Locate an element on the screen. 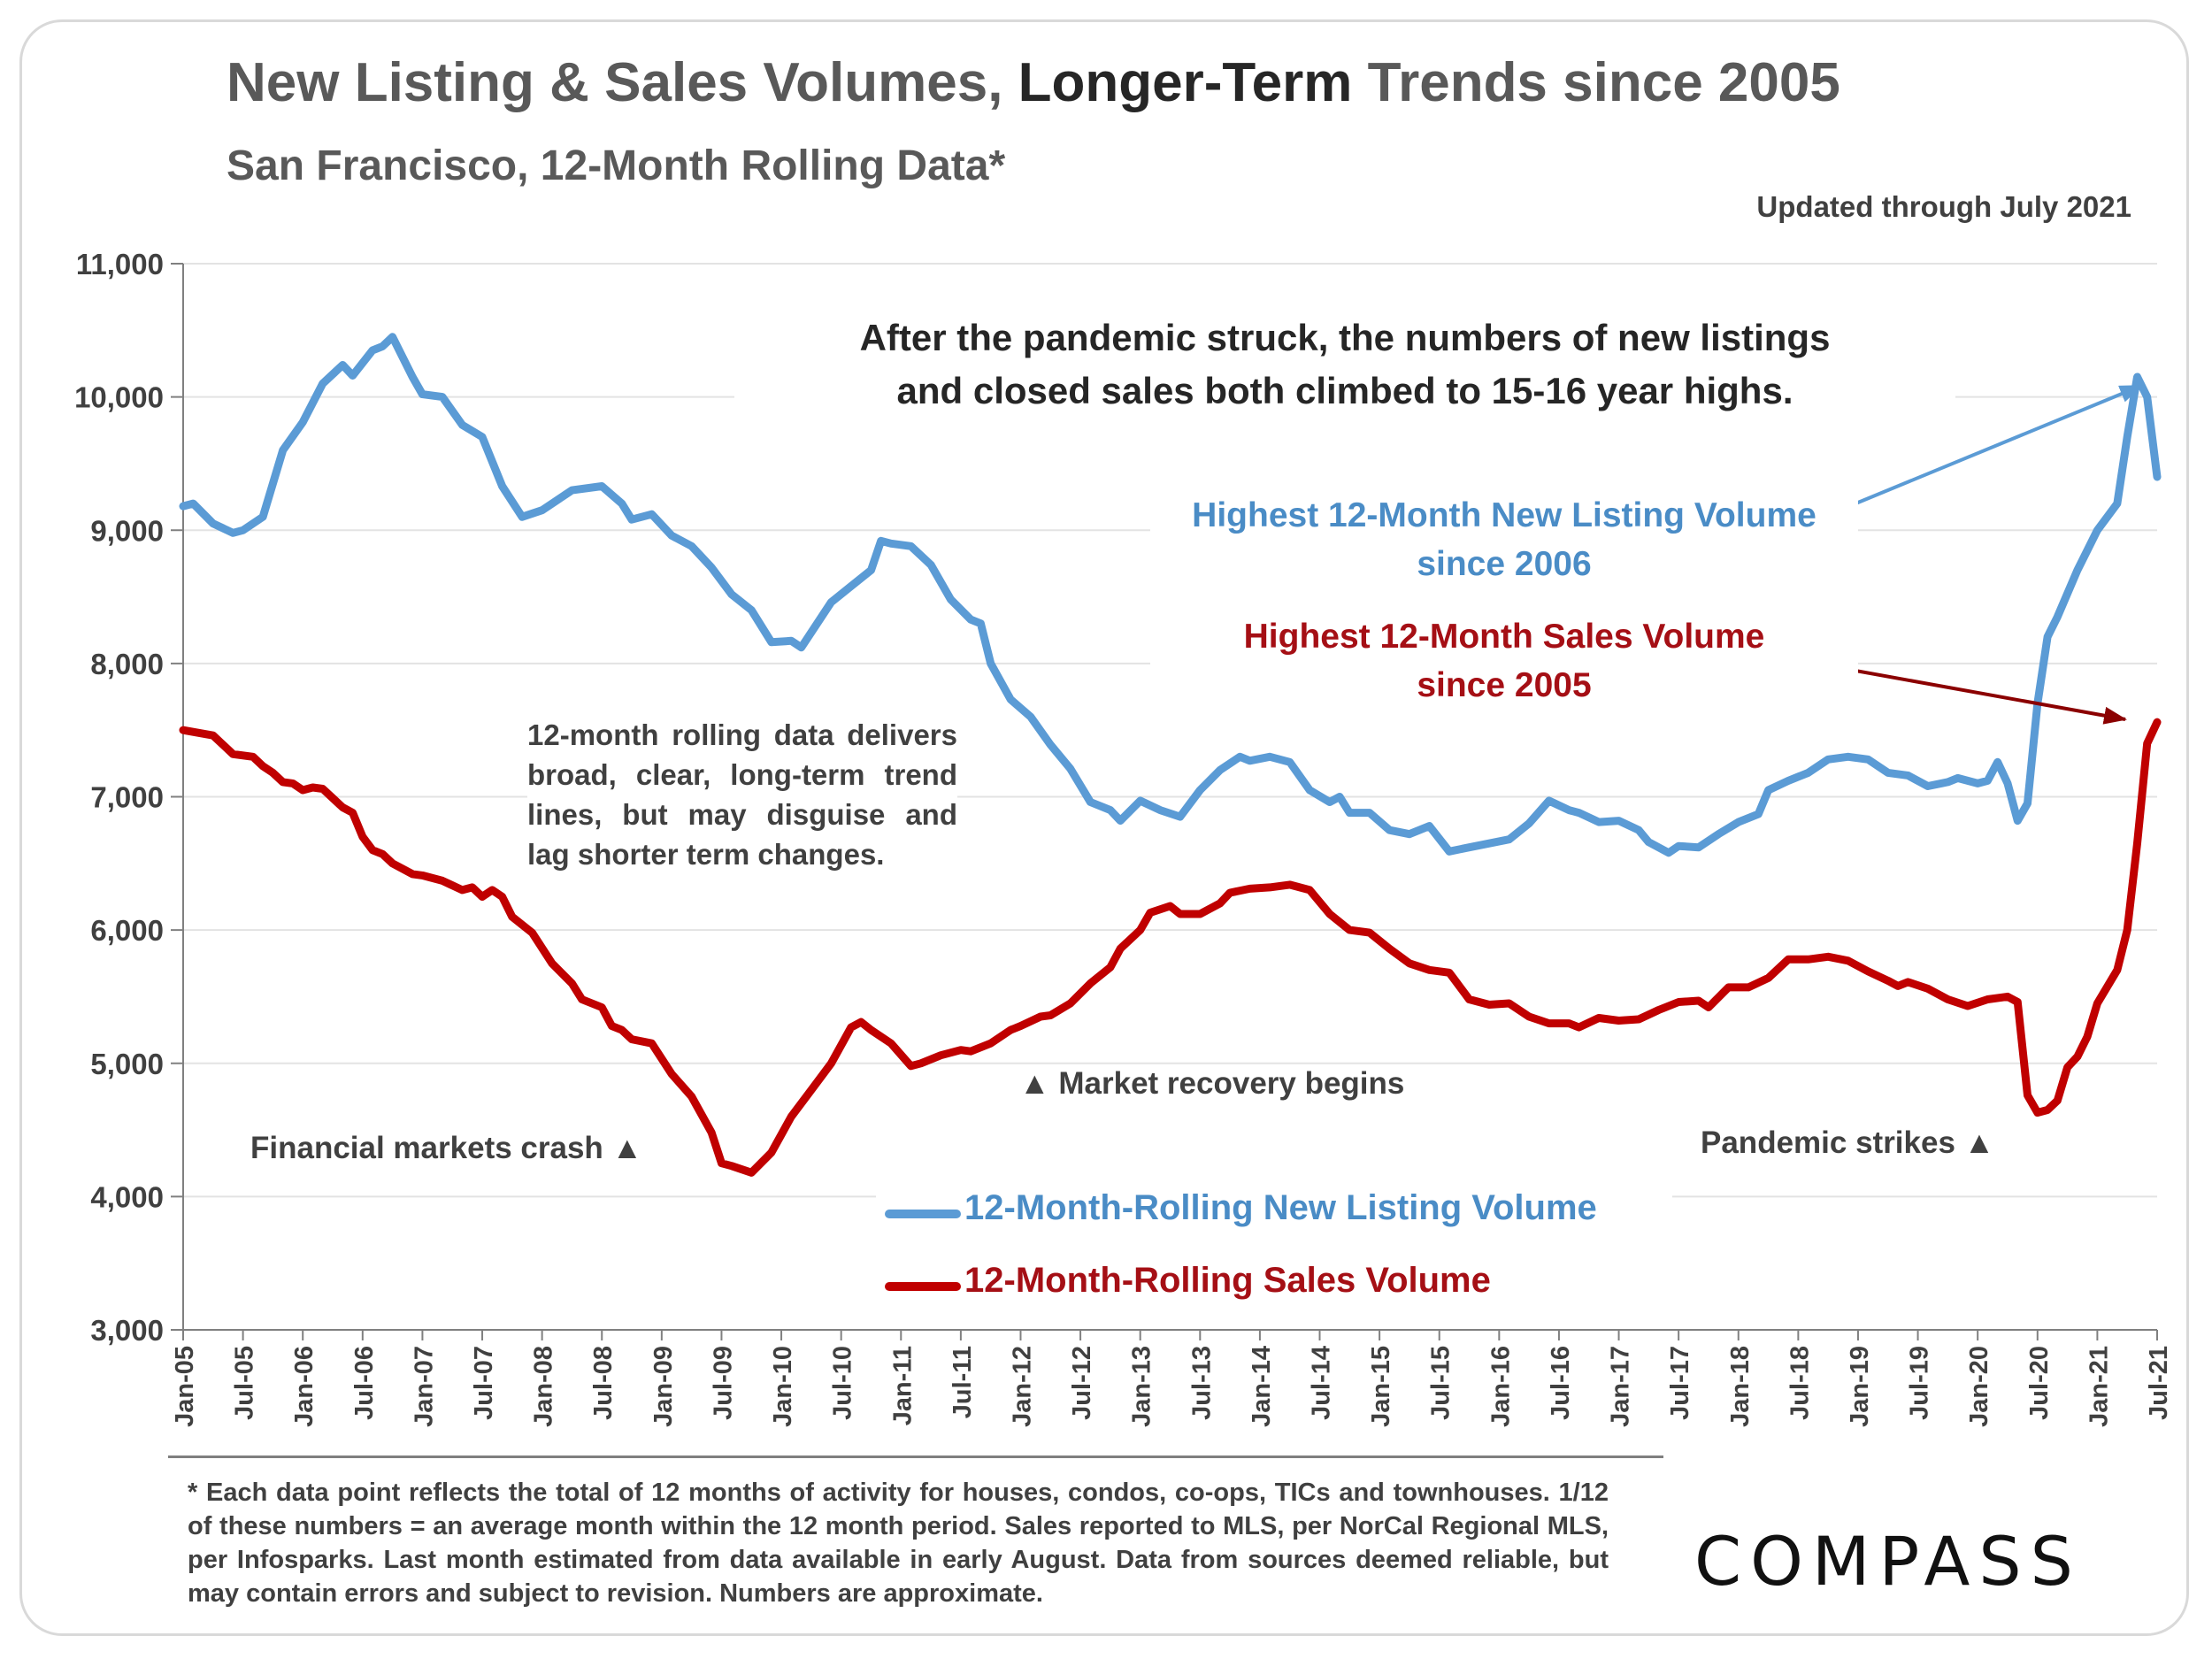 Image resolution: width=2212 pixels, height=1659 pixels. x-tick-label: Jan-08 is located at coordinates (544, 1387).